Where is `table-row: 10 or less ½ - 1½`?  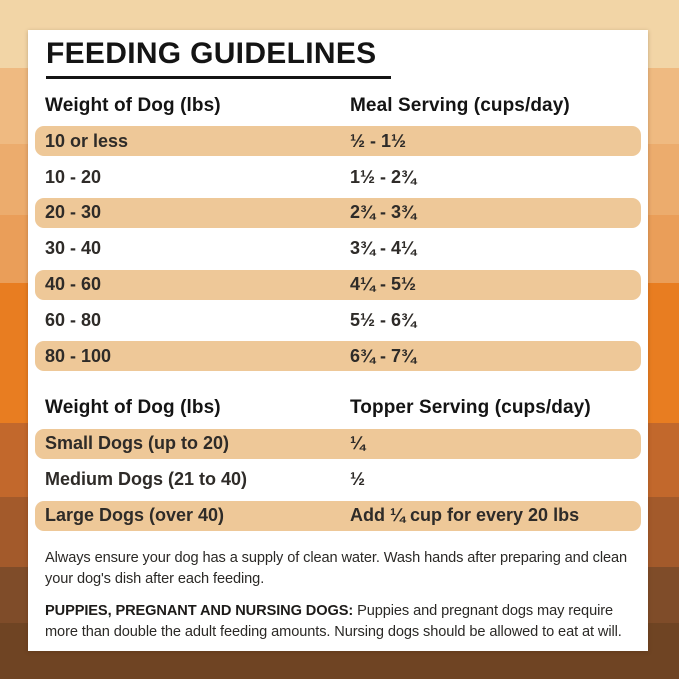 table-row: 10 or less ½ - 1½ is located at coordinates (338, 142).